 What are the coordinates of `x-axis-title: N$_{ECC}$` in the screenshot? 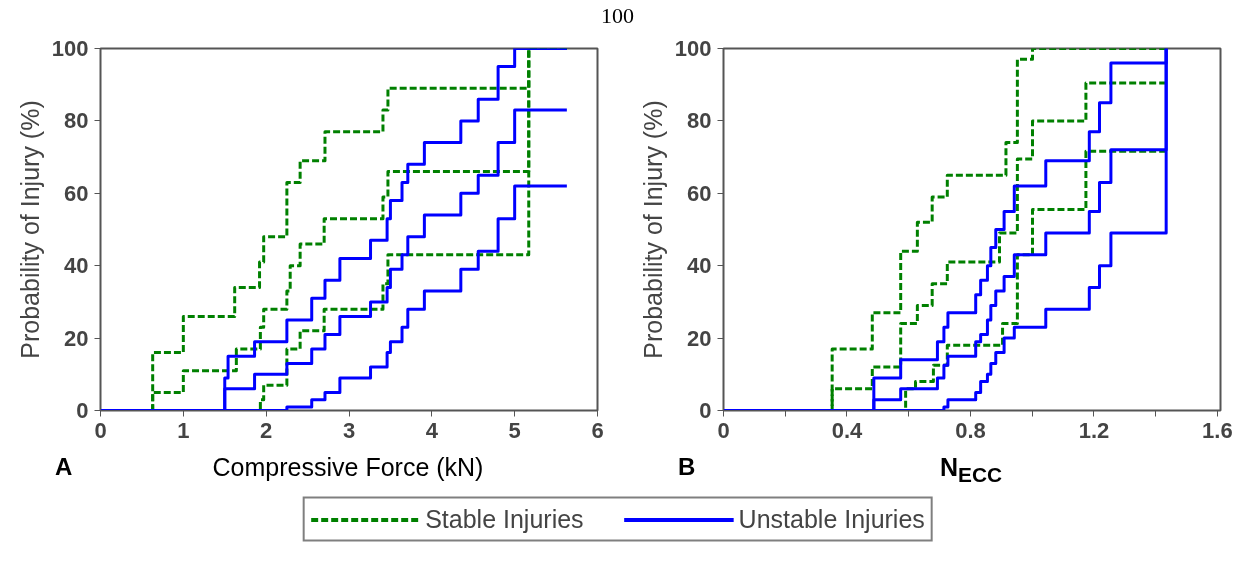 It's located at (971, 470).